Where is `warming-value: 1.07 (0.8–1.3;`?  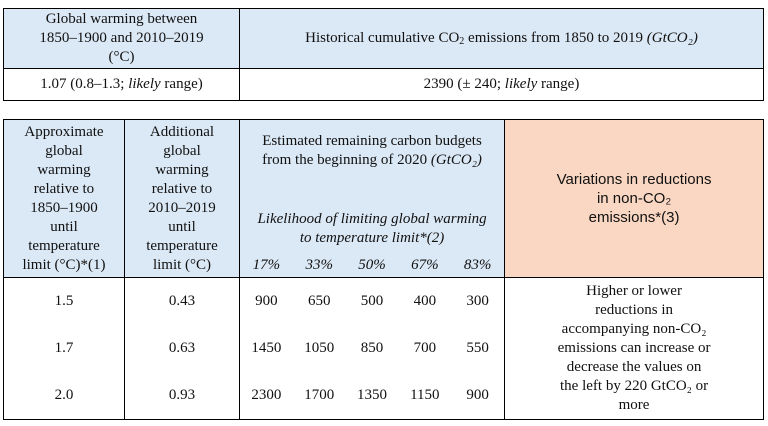 warming-value: 1.07 (0.8–1.3; is located at coordinates (84, 84).